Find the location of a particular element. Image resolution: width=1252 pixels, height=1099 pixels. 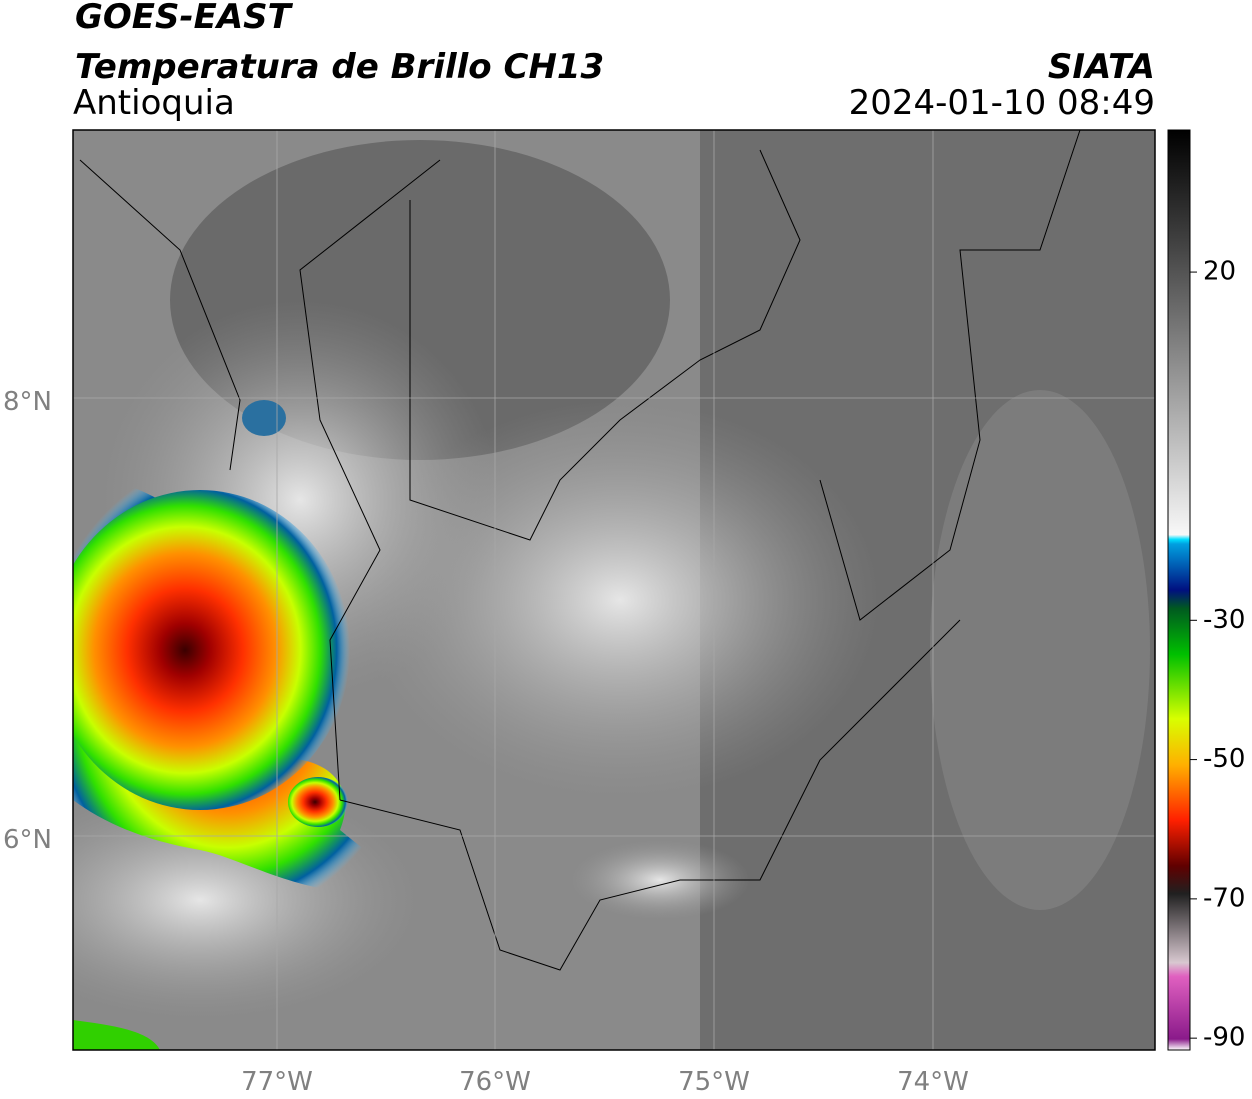

satellite: GOES-EAST is located at coordinates (184, 18).